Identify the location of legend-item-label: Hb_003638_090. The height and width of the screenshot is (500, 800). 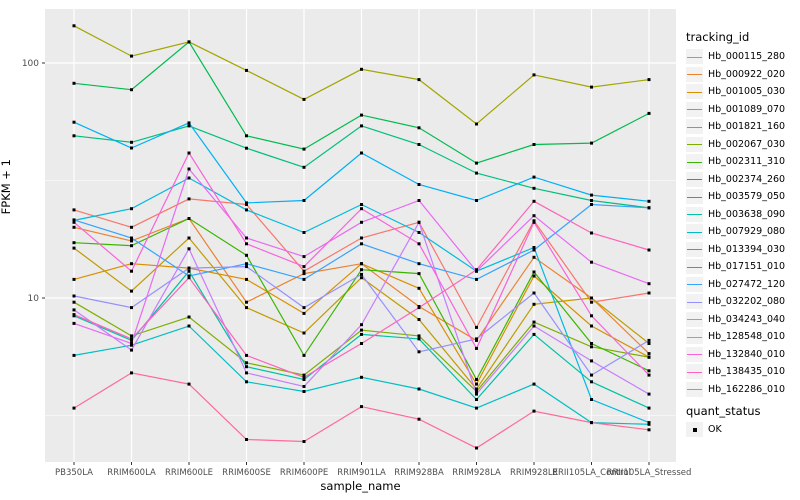
(747, 214).